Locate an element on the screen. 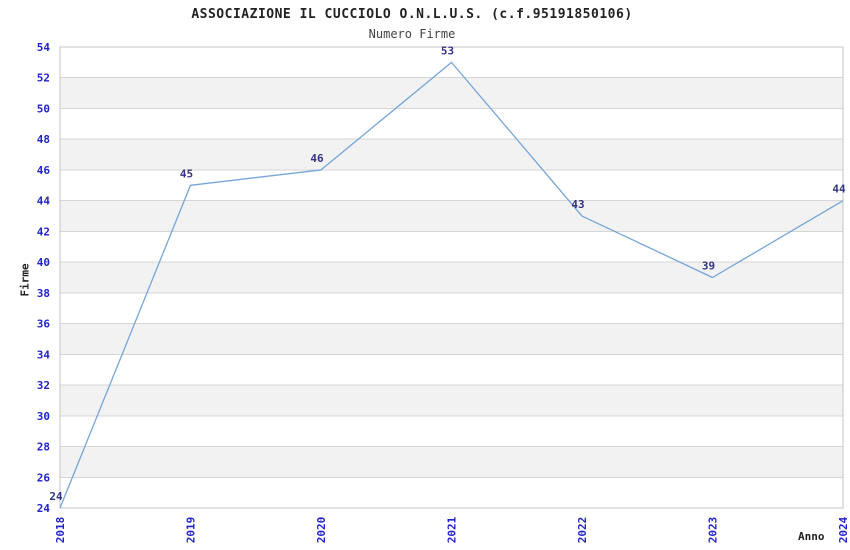 This screenshot has height=550, width=850. value-label: 45 is located at coordinates (186, 173).